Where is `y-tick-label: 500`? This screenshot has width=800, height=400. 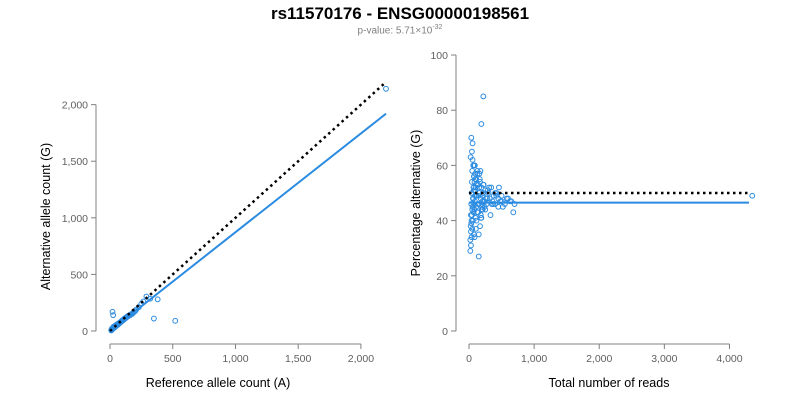
y-tick-label: 500 is located at coordinates (79, 275).